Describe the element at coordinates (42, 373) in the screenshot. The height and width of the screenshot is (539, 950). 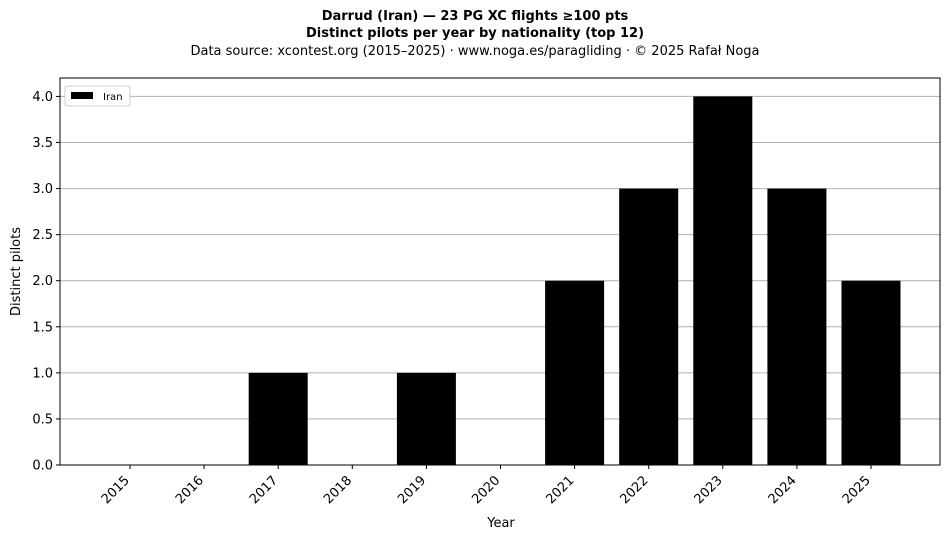
I see `y-tick-label: 1.0` at that location.